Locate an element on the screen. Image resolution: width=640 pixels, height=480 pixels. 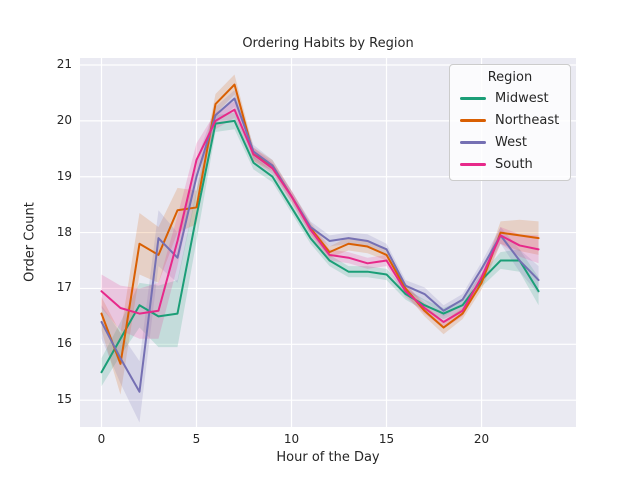
y-tick-label: 15 is located at coordinates (64, 399).